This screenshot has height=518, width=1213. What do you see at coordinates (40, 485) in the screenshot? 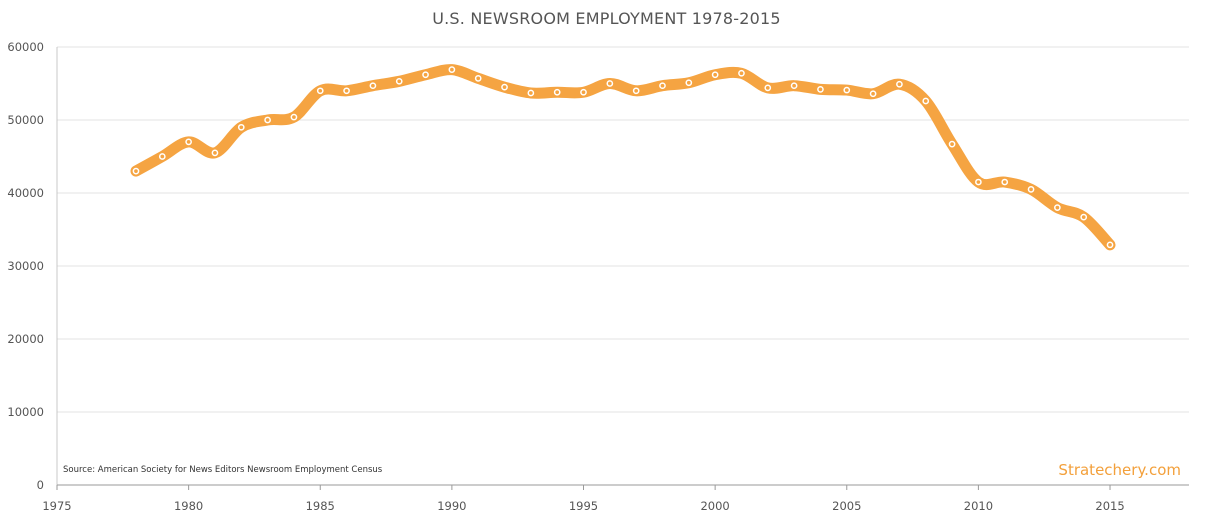
I see `y-tick-label: 0` at bounding box center [40, 485].